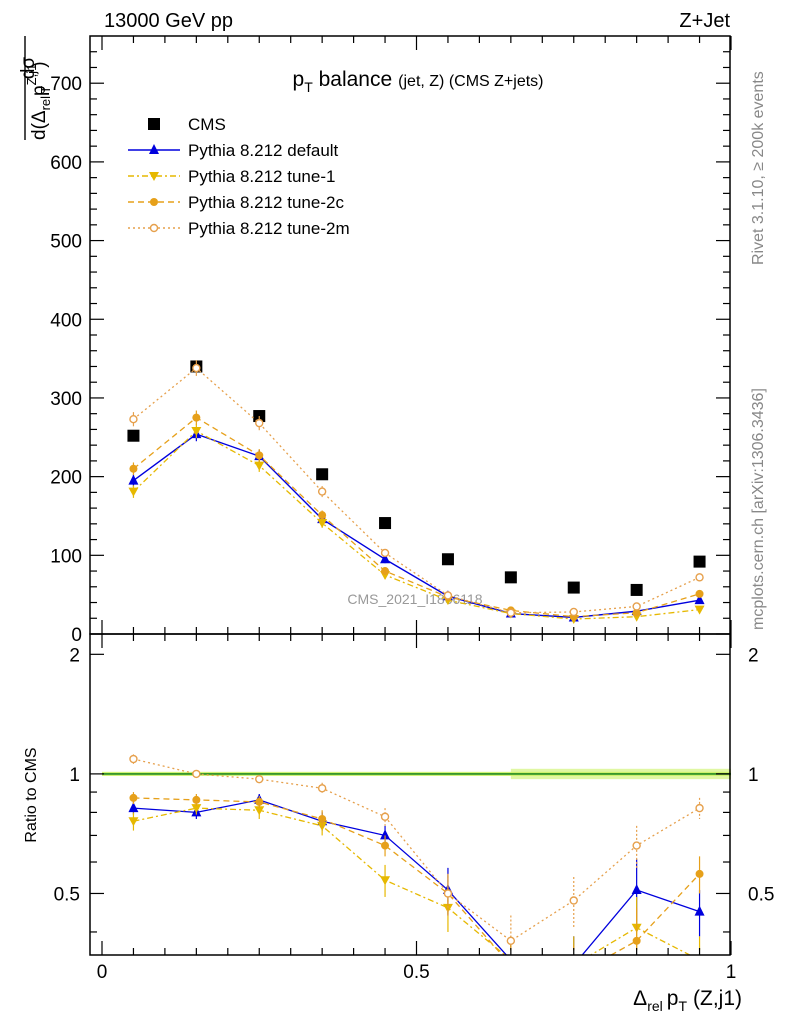 This screenshot has height=1024, width=786. I want to click on plot-title: pT balance (jet, Z) (CMS Z+jets), so click(418, 81).